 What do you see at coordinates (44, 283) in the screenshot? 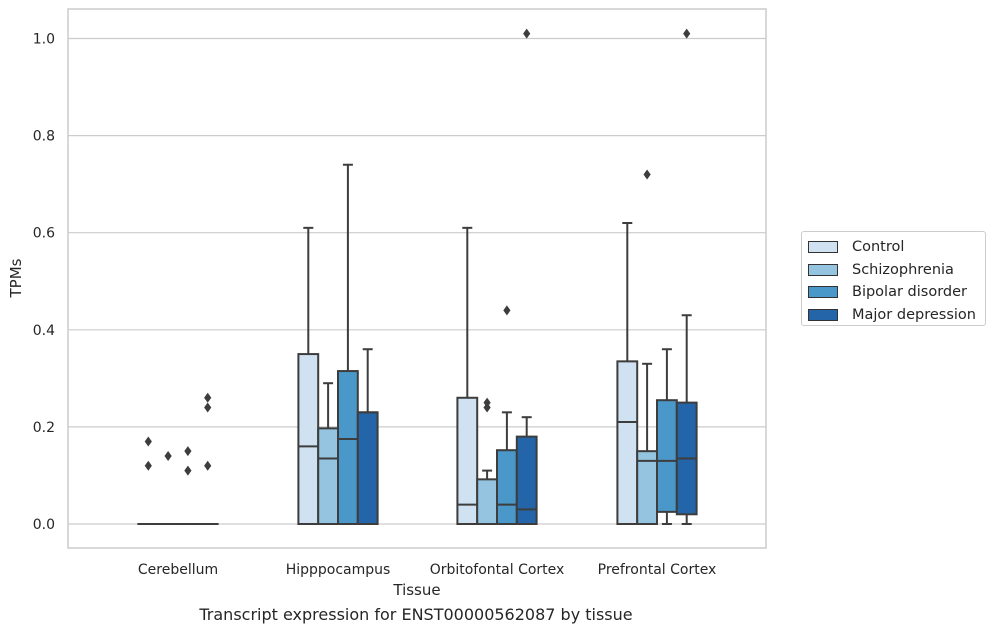
I see `y-axis-ticks: 0.0 0.2 0.4 0.6 0.8 1.0` at bounding box center [44, 283].